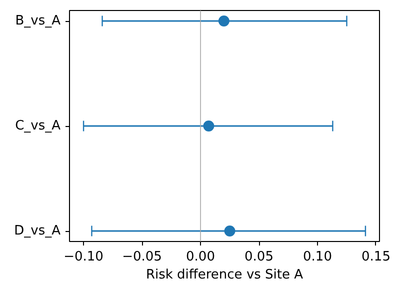 The height and width of the screenshot is (294, 400). I want to click on y-tick-label: C_vs_A, so click(38, 126).